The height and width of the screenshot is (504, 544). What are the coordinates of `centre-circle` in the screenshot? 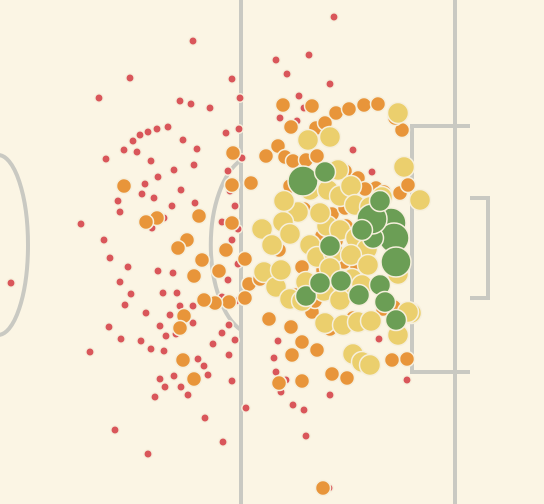 It's located at (15, 245).